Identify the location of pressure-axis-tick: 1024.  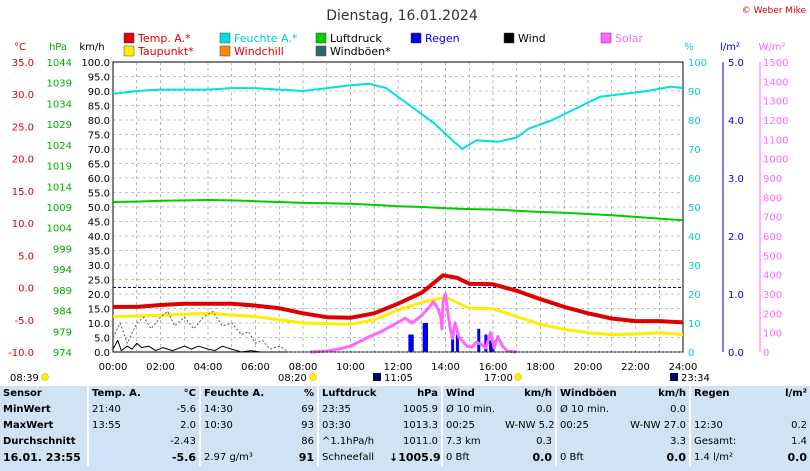
(59, 146).